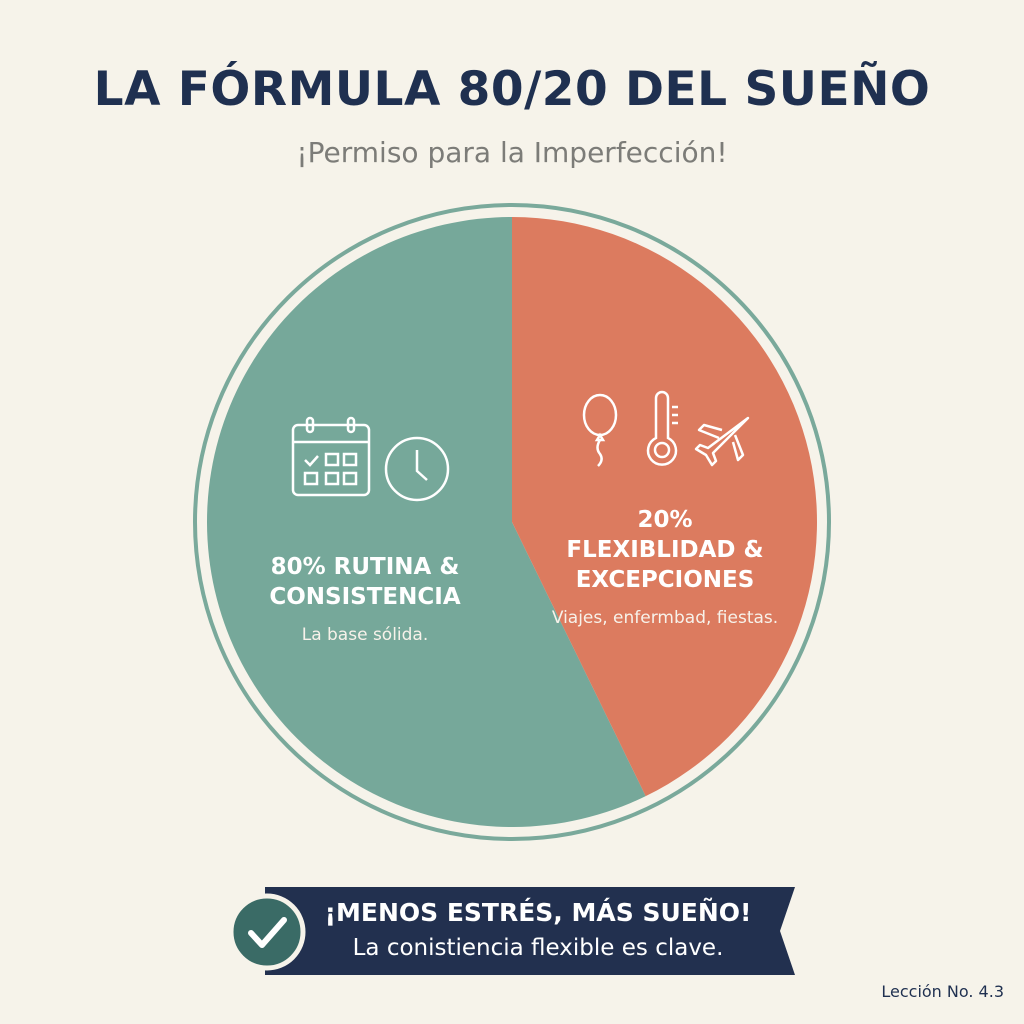 The width and height of the screenshot is (1024, 1024). What do you see at coordinates (538, 912) in the screenshot?
I see `banner-title: ¡MENOS ESTRÉS, MÁS SUEÑO!` at bounding box center [538, 912].